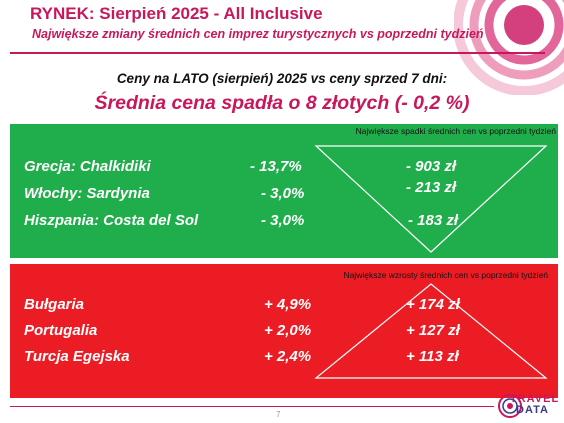 The image size is (564, 423). Describe the element at coordinates (535, 399) in the screenshot. I see `logo-text-top: TRAVEL` at that location.